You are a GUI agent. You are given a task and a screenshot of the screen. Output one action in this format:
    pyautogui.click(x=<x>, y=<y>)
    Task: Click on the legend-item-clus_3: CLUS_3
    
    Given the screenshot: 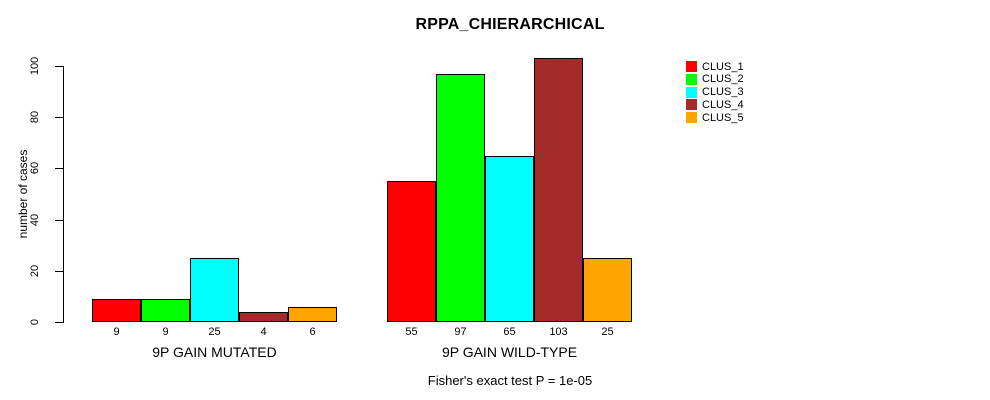 What is the action you would take?
    pyautogui.click(x=715, y=92)
    